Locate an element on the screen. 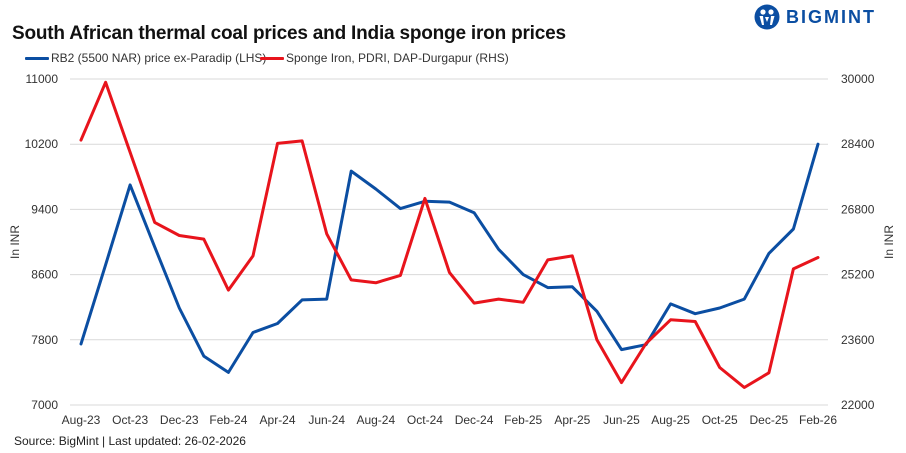 The width and height of the screenshot is (906, 453). legend-label-sponge-iron: Sponge Iron, PDRI, DAP-Durgapur (RHS) is located at coordinates (397, 58).